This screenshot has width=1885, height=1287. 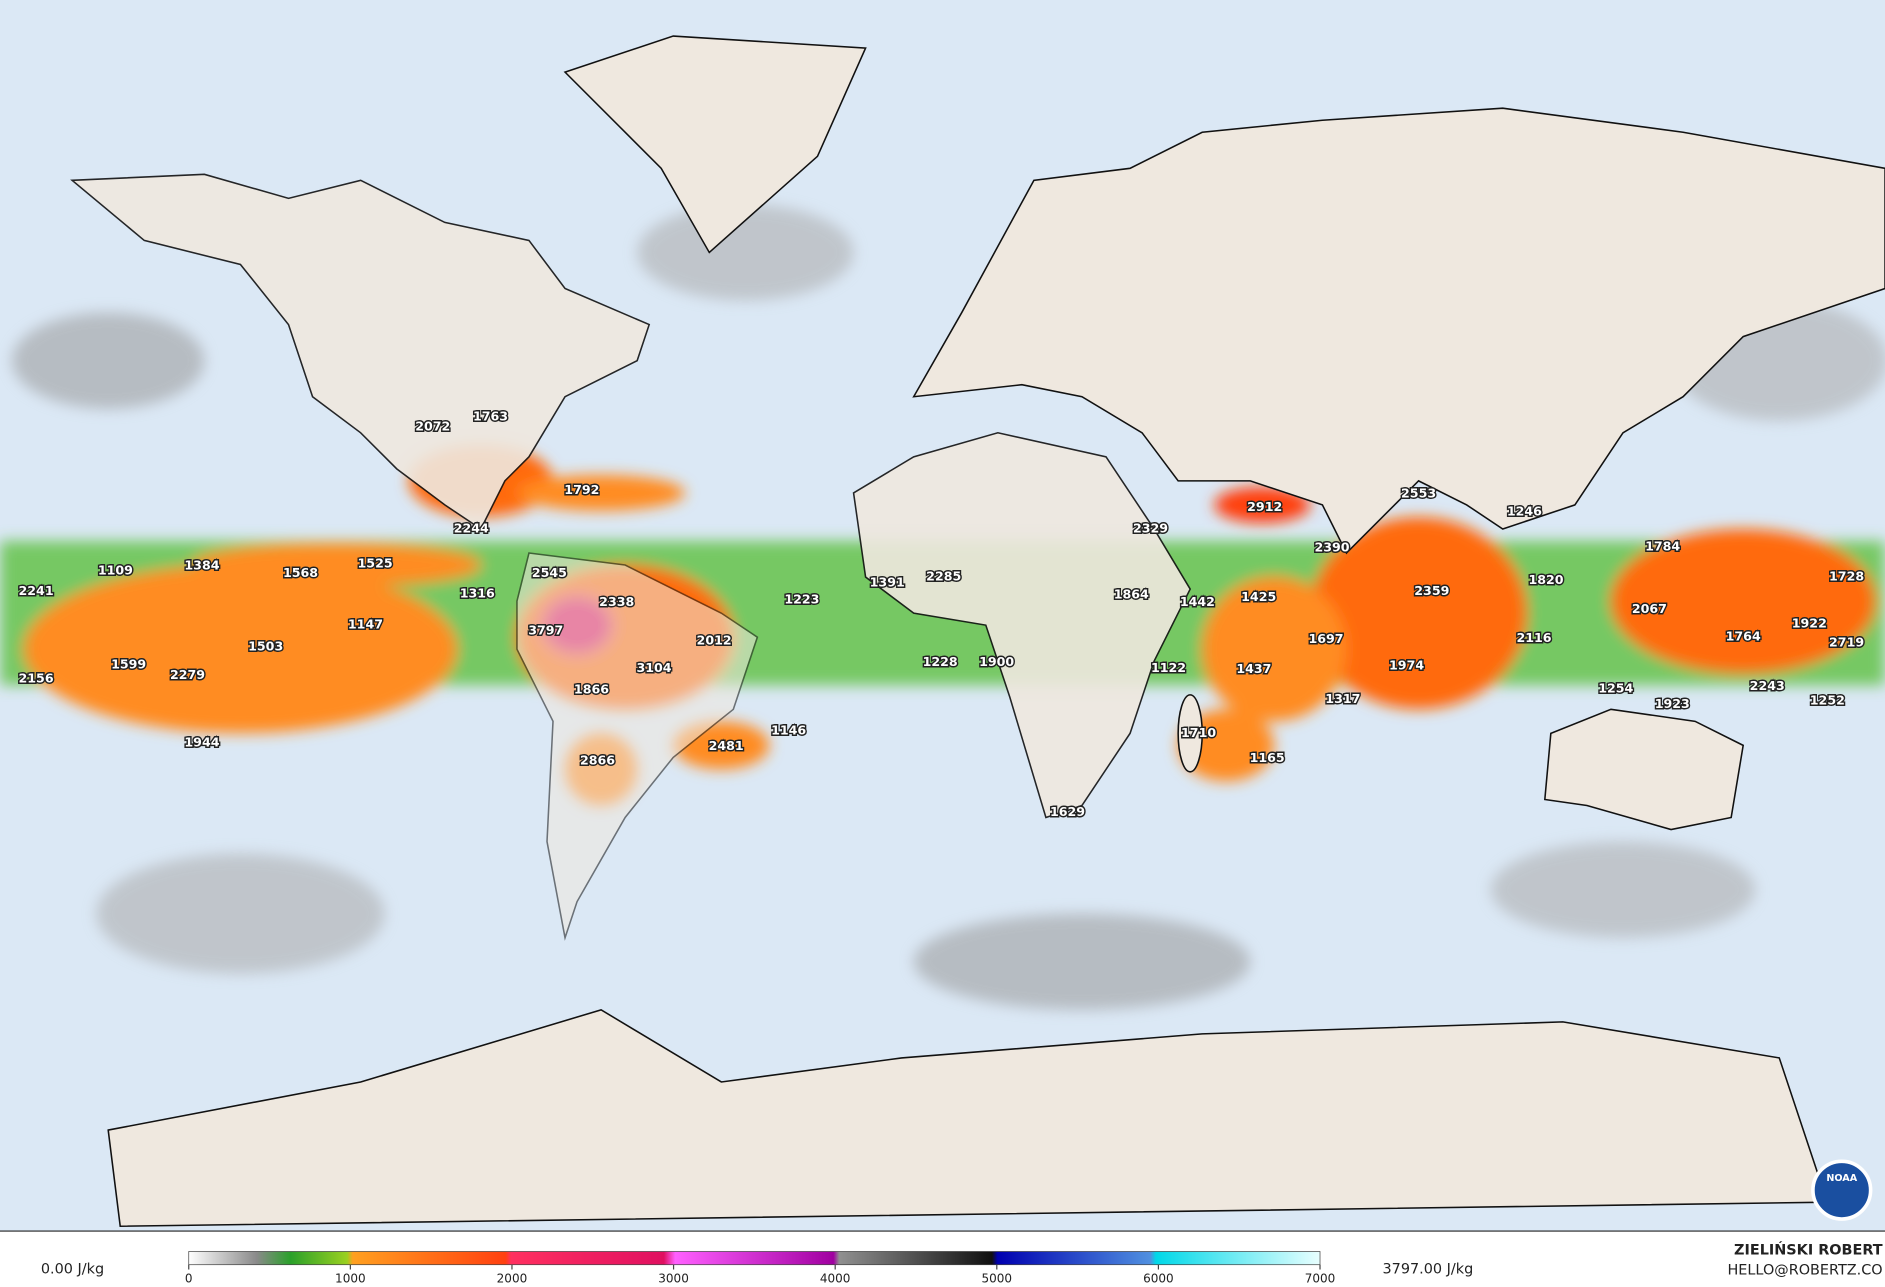 What do you see at coordinates (350, 1279) in the screenshot?
I see `tick-label: 1000` at bounding box center [350, 1279].